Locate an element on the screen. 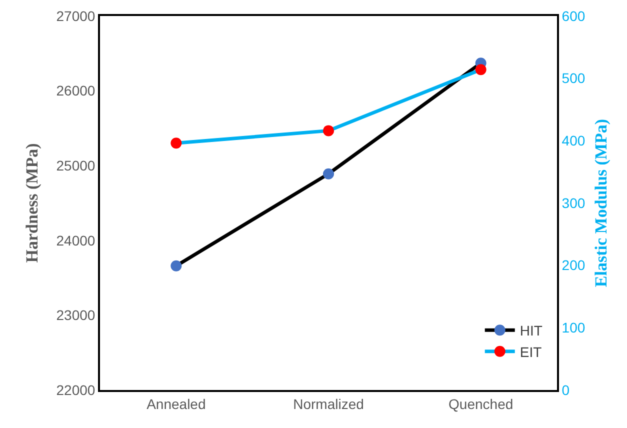  y2-tick-label: 300 is located at coordinates (574, 202).